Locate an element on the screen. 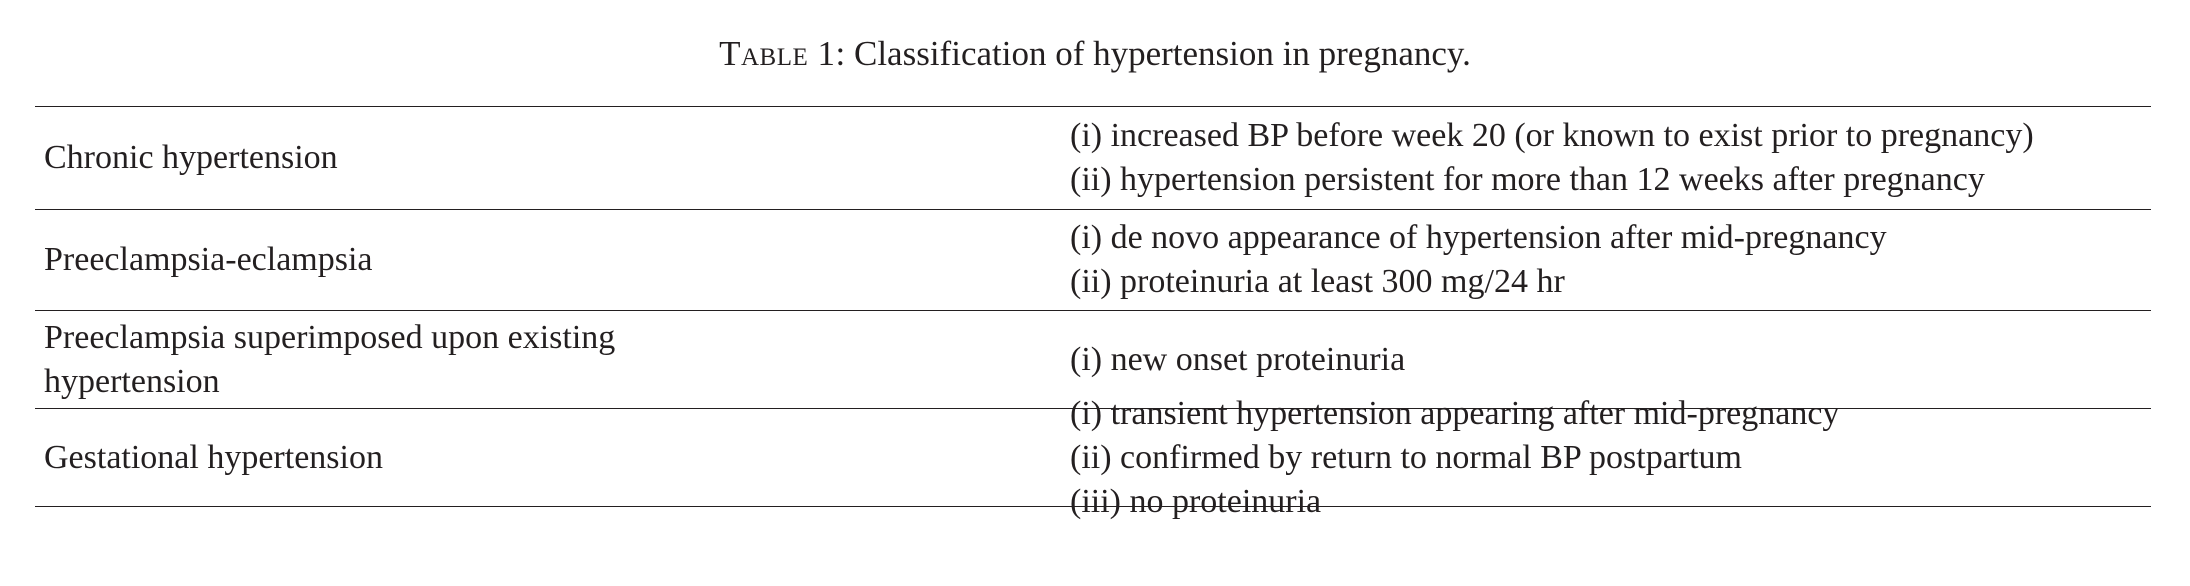 The height and width of the screenshot is (586, 2190). table-top-rule is located at coordinates (1093, 106).